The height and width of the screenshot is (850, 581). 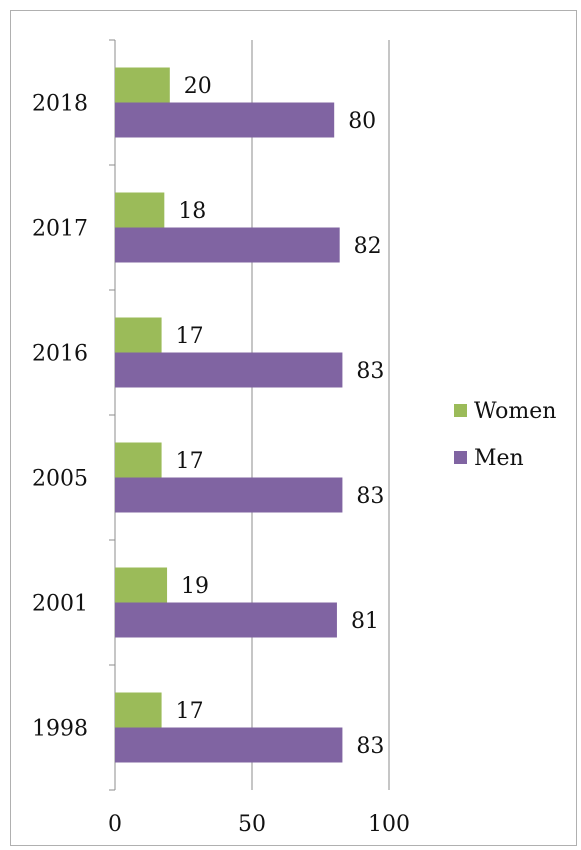 What do you see at coordinates (229, 370) in the screenshot?
I see `bar-men-2016` at bounding box center [229, 370].